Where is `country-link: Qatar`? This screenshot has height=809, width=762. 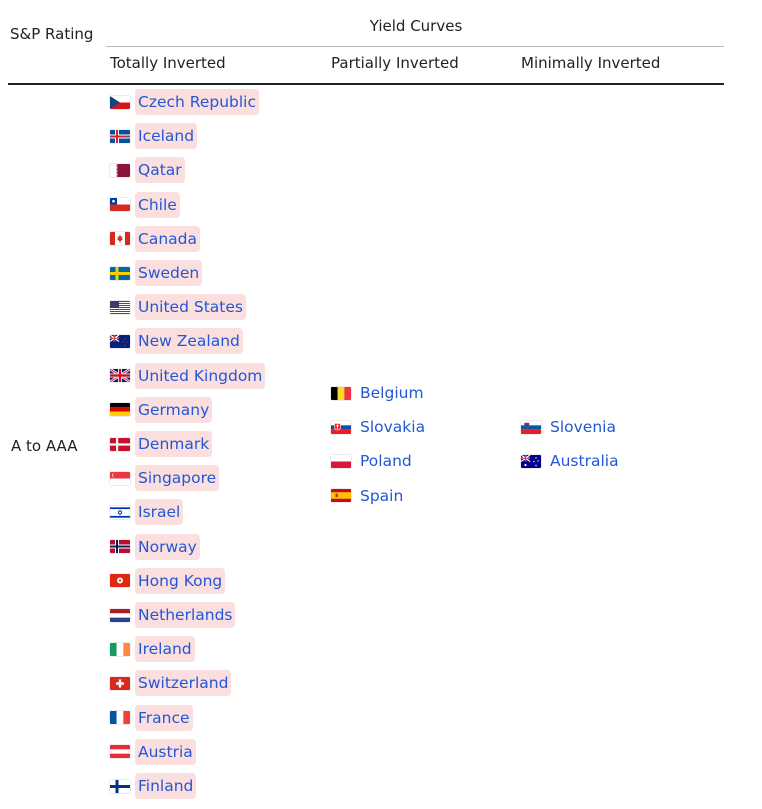 country-link: Qatar is located at coordinates (160, 170).